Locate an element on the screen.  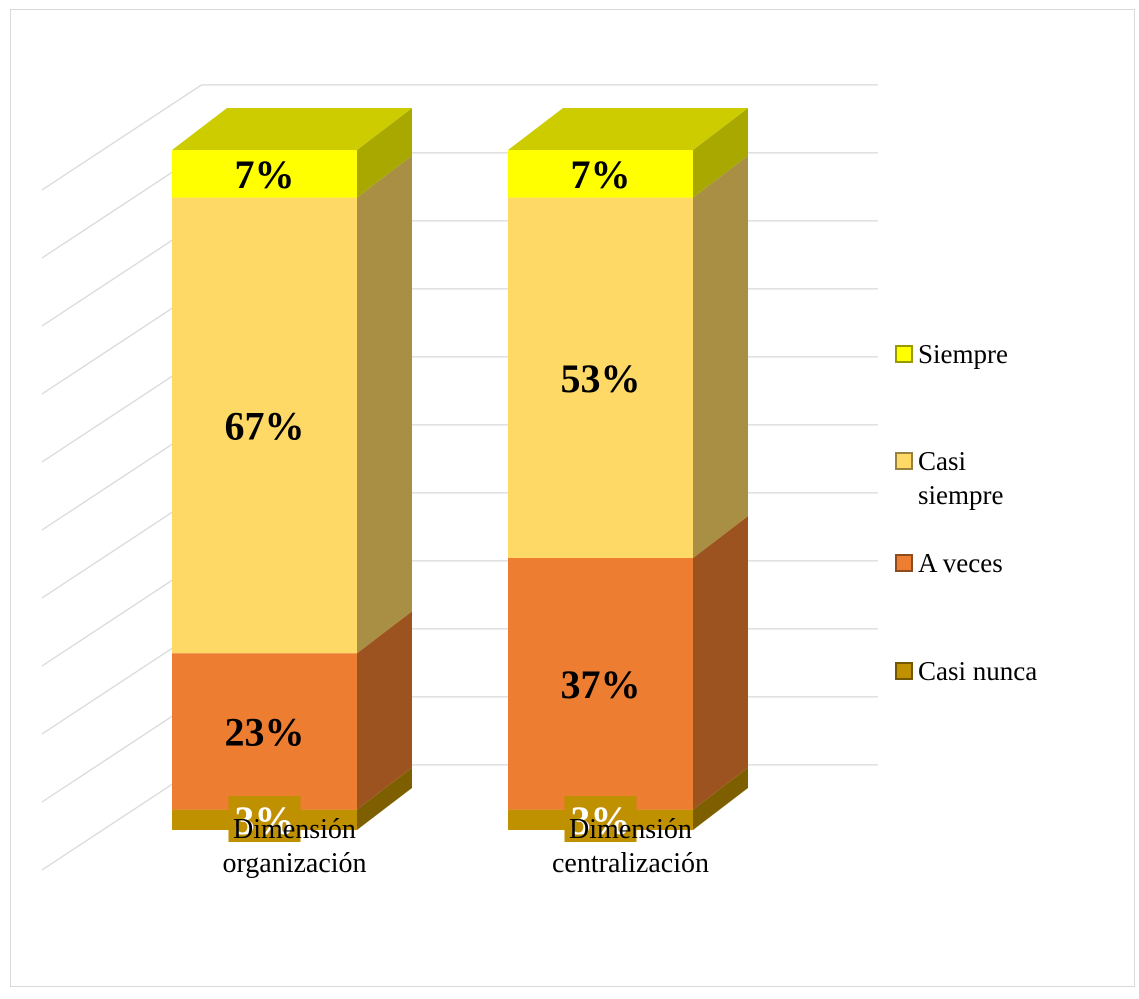
legend-label: Casi nunca is located at coordinates (977, 671).